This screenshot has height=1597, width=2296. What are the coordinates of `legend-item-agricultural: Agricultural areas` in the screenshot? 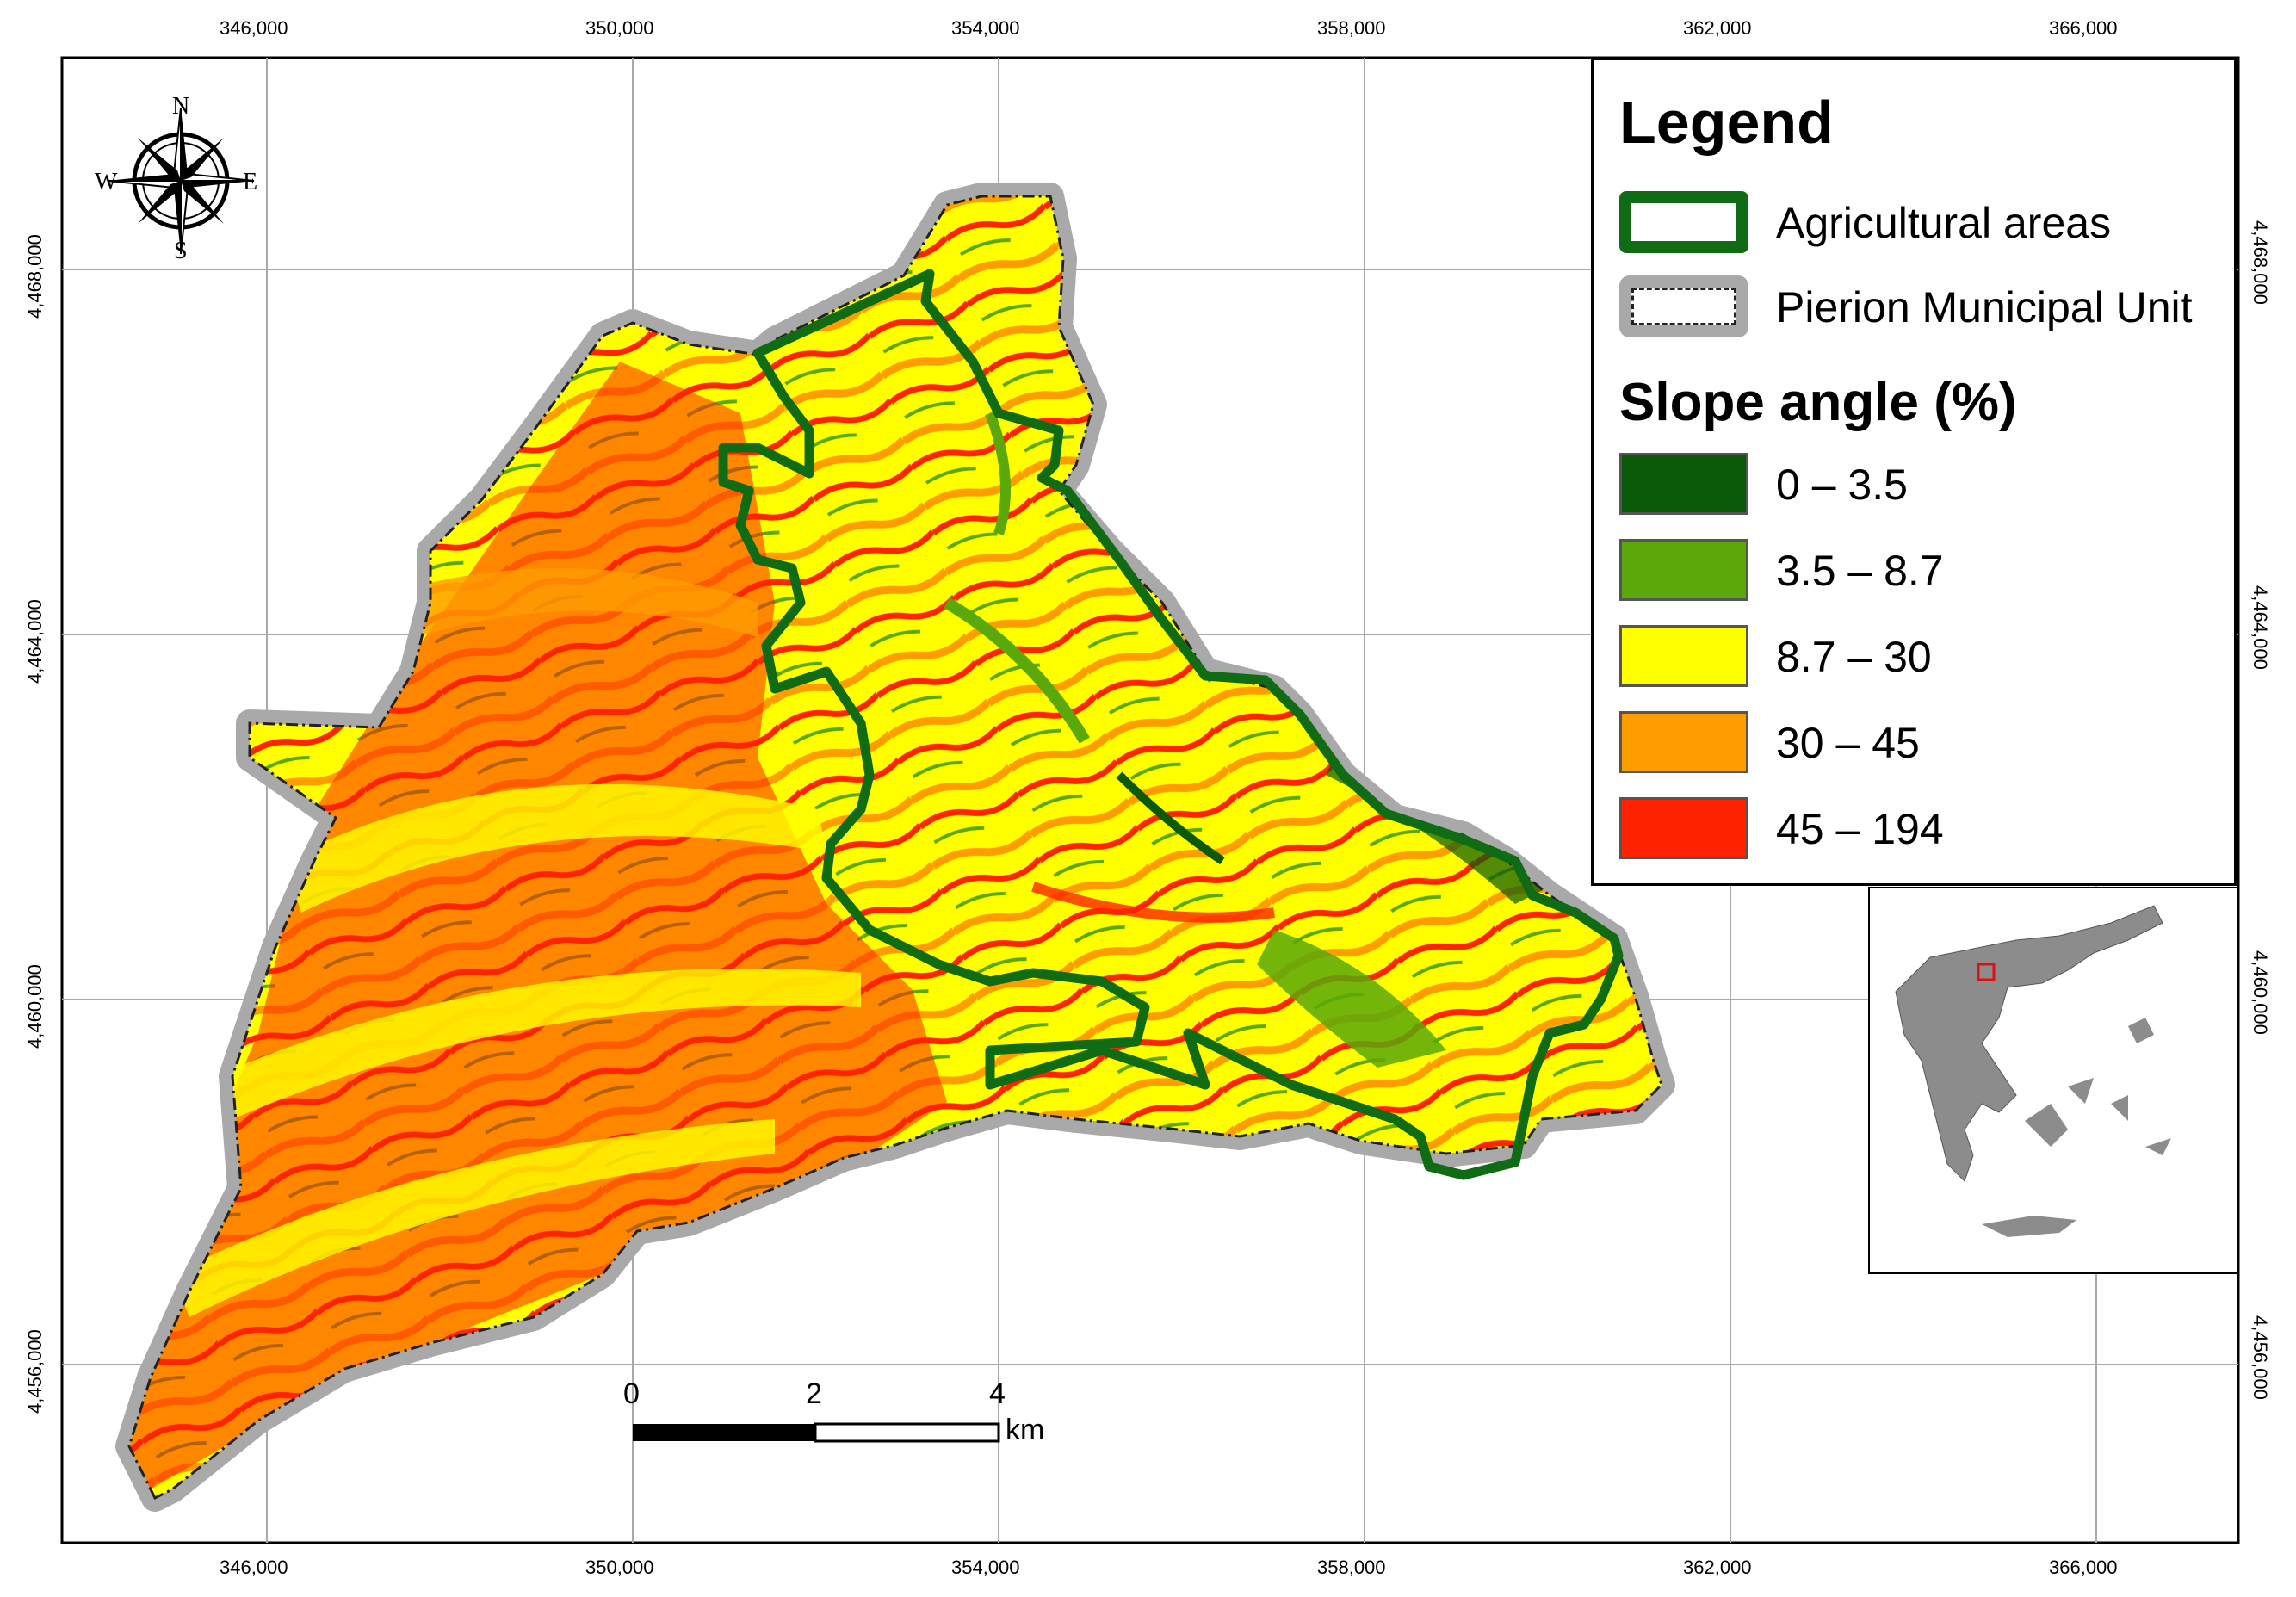 It's located at (1920, 225).